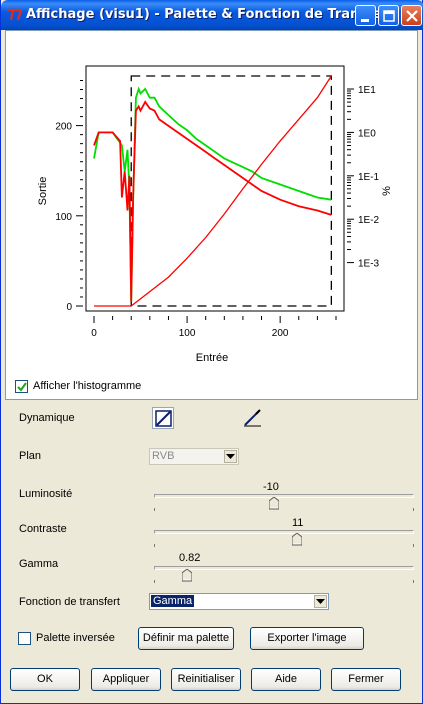  Describe the element at coordinates (369, 264) in the screenshot. I see `y-right-tick-label: 1E-3` at that location.